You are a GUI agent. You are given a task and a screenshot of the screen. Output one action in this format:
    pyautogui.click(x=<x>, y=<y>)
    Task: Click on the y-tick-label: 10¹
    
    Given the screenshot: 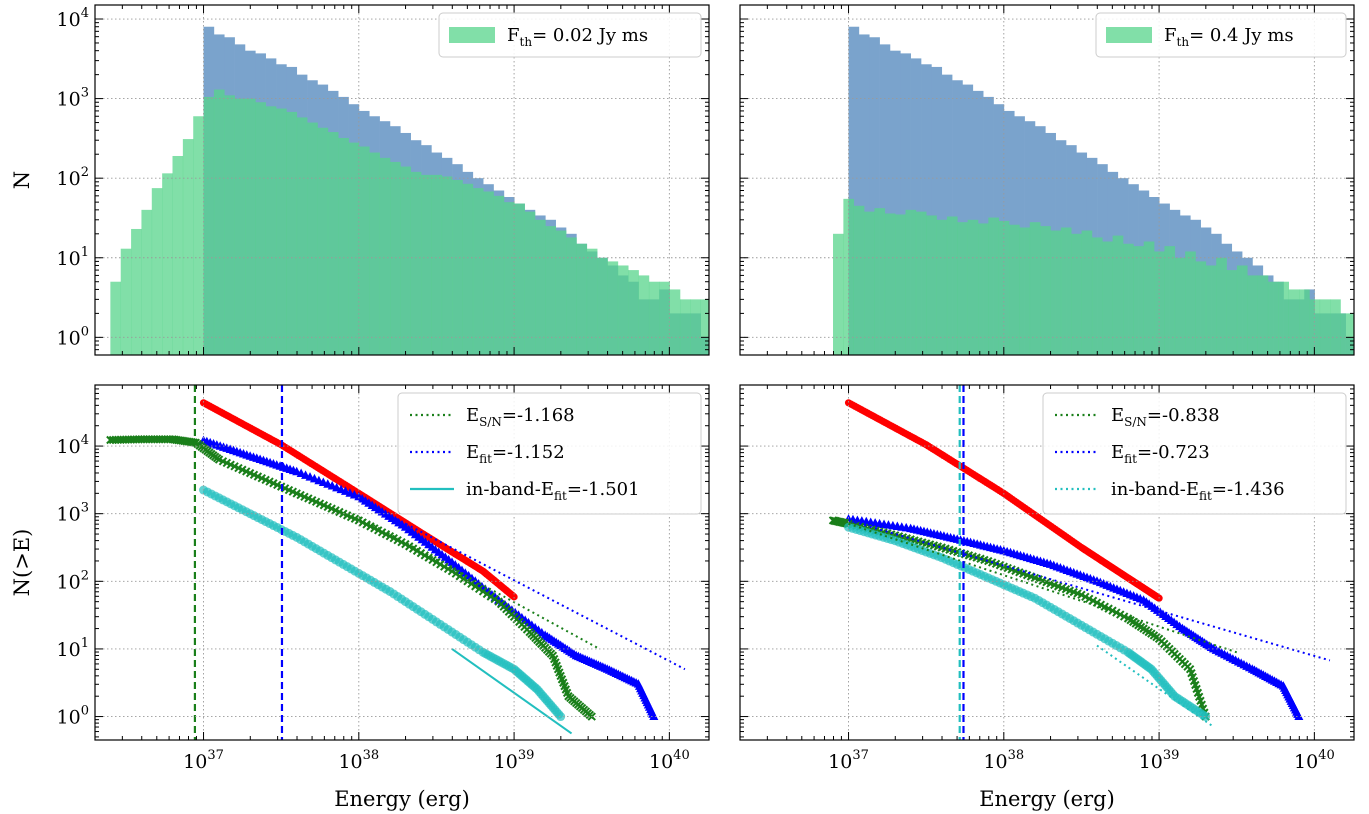 What is the action you would take?
    pyautogui.click(x=73, y=648)
    